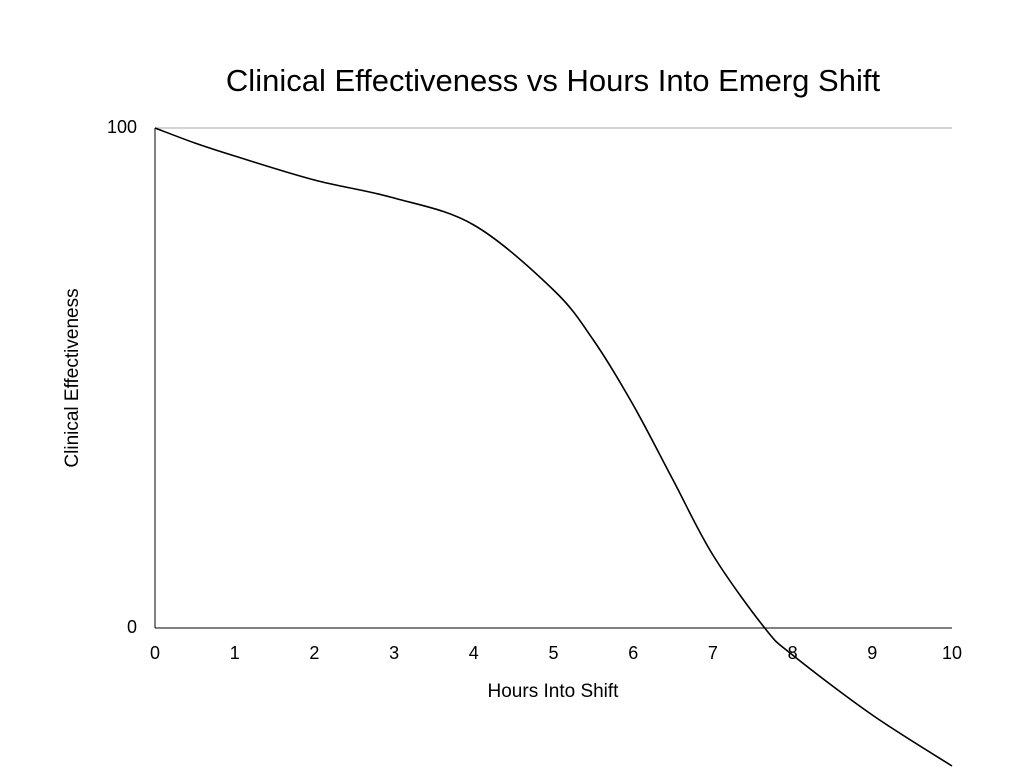 The height and width of the screenshot is (768, 1024). I want to click on y-tick-label: 0, so click(132, 627).